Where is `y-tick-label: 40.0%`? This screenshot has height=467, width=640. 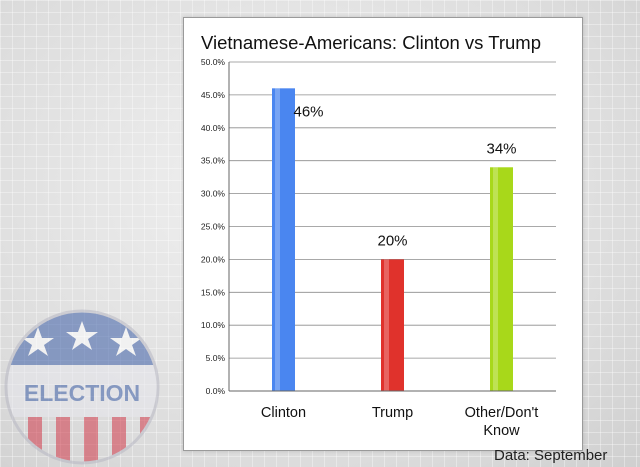
y-tick-label: 40.0% is located at coordinates (213, 128).